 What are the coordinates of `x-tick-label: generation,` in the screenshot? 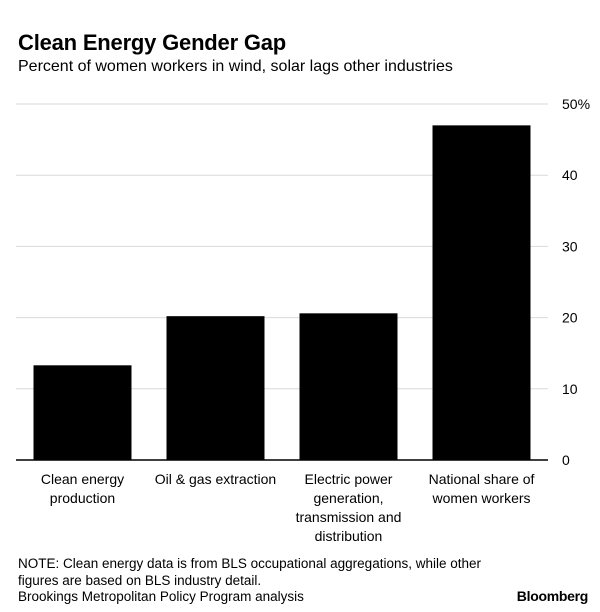 It's located at (348, 498).